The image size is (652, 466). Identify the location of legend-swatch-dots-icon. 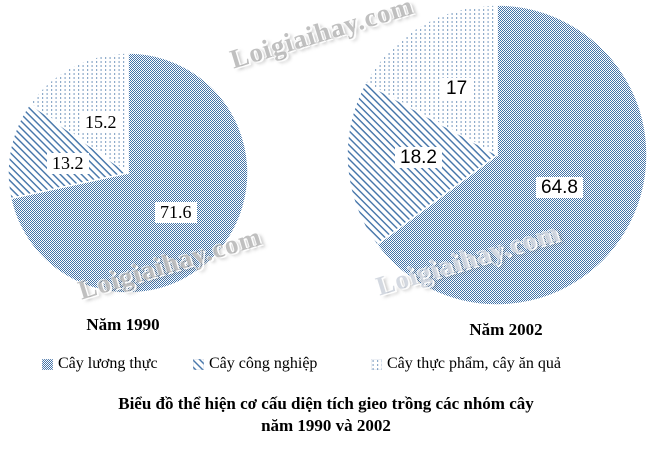
(376, 364).